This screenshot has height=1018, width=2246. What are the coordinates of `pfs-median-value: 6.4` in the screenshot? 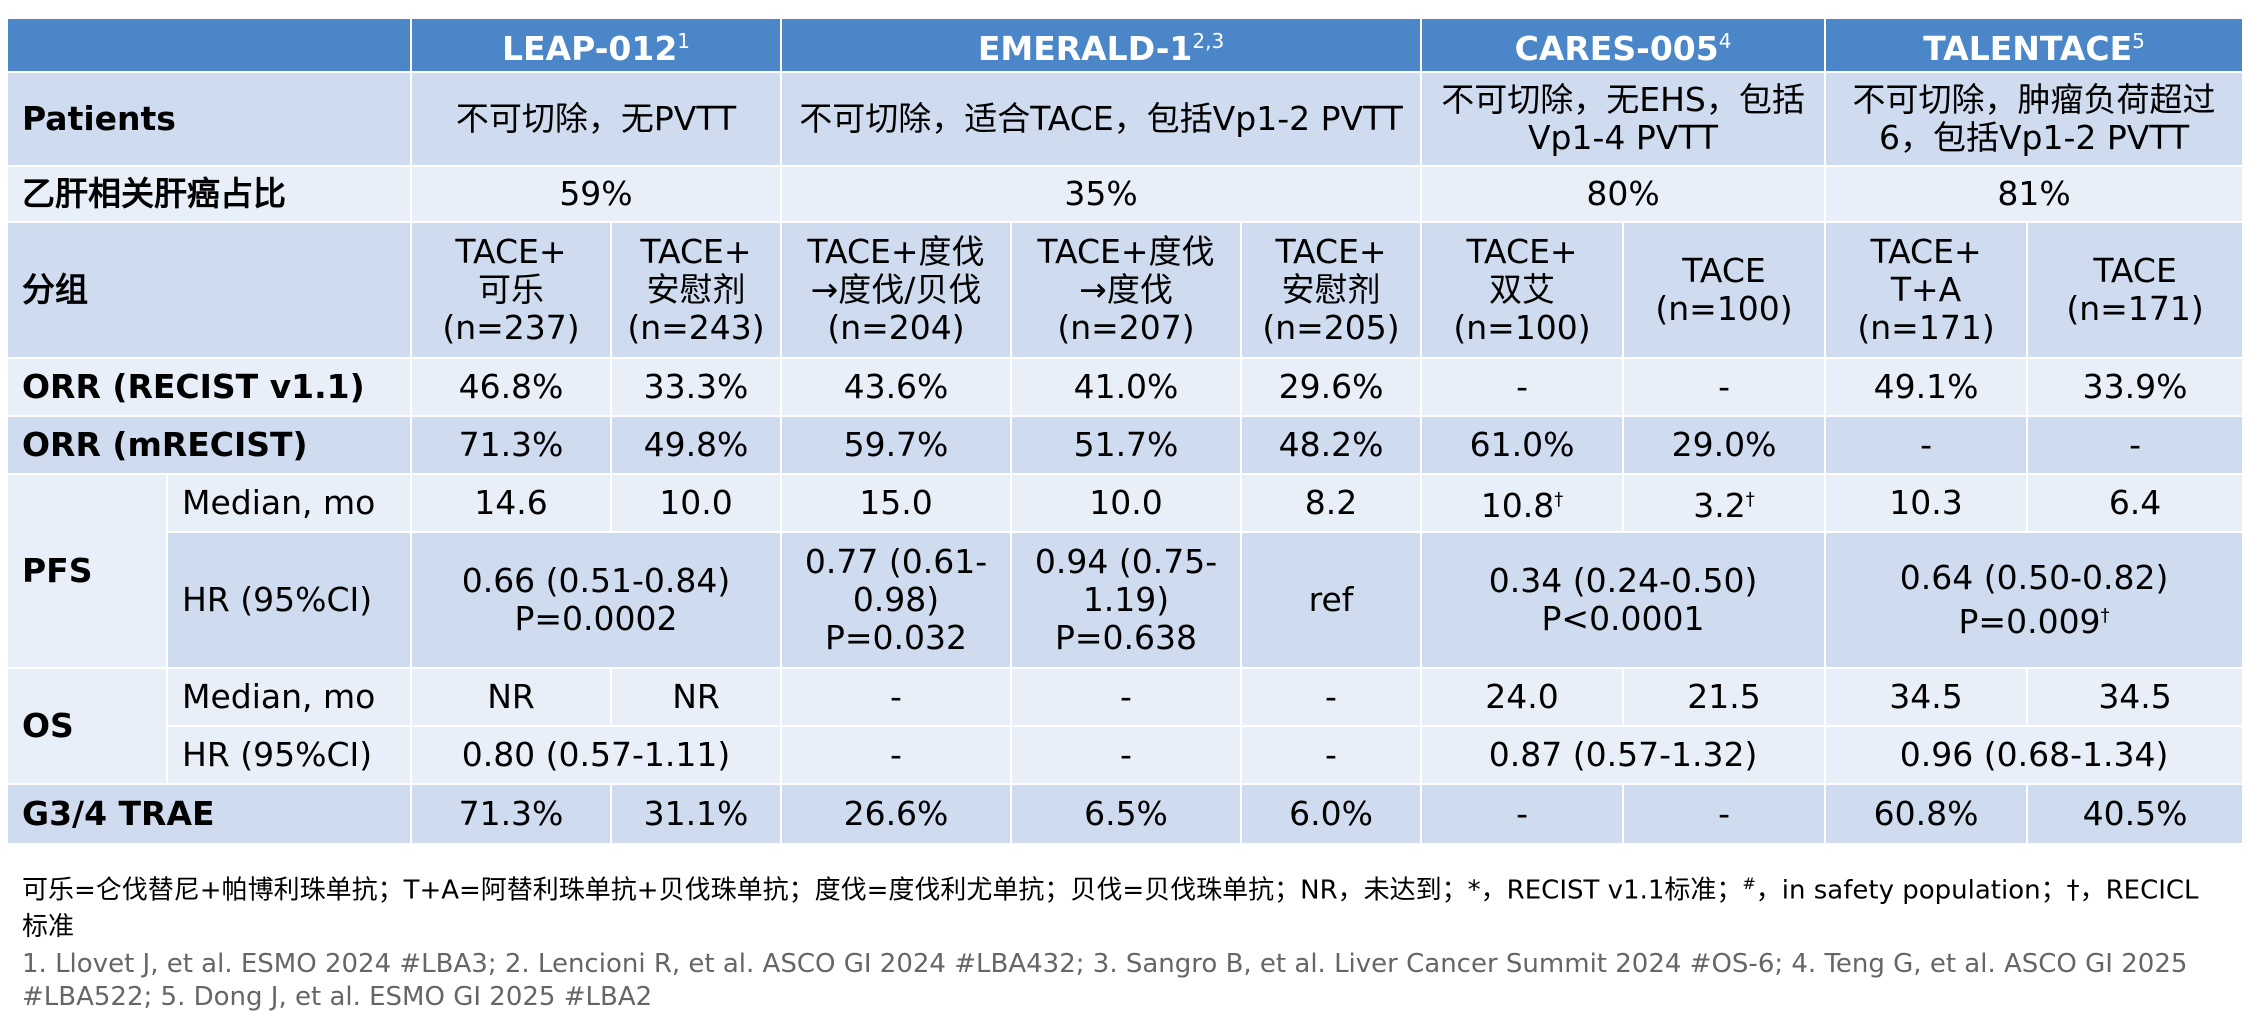 It's located at (2135, 503).